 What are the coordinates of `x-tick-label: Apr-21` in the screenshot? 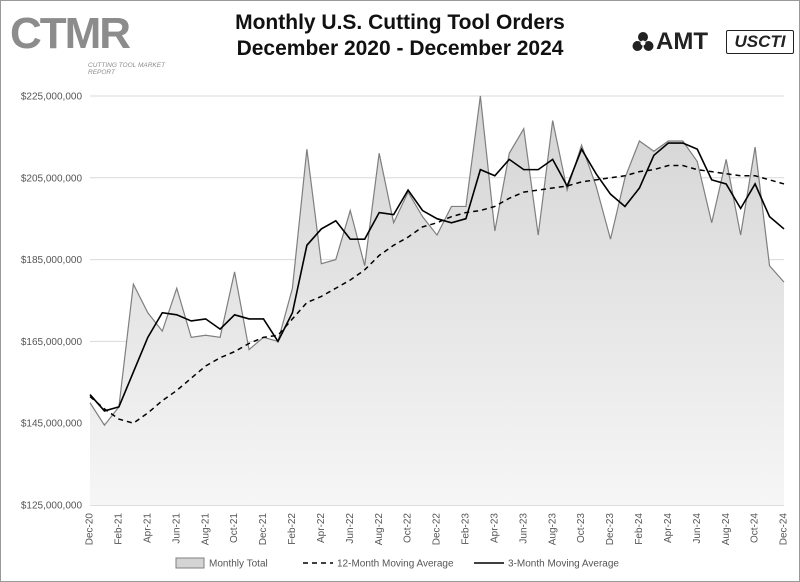 It's located at (147, 528).